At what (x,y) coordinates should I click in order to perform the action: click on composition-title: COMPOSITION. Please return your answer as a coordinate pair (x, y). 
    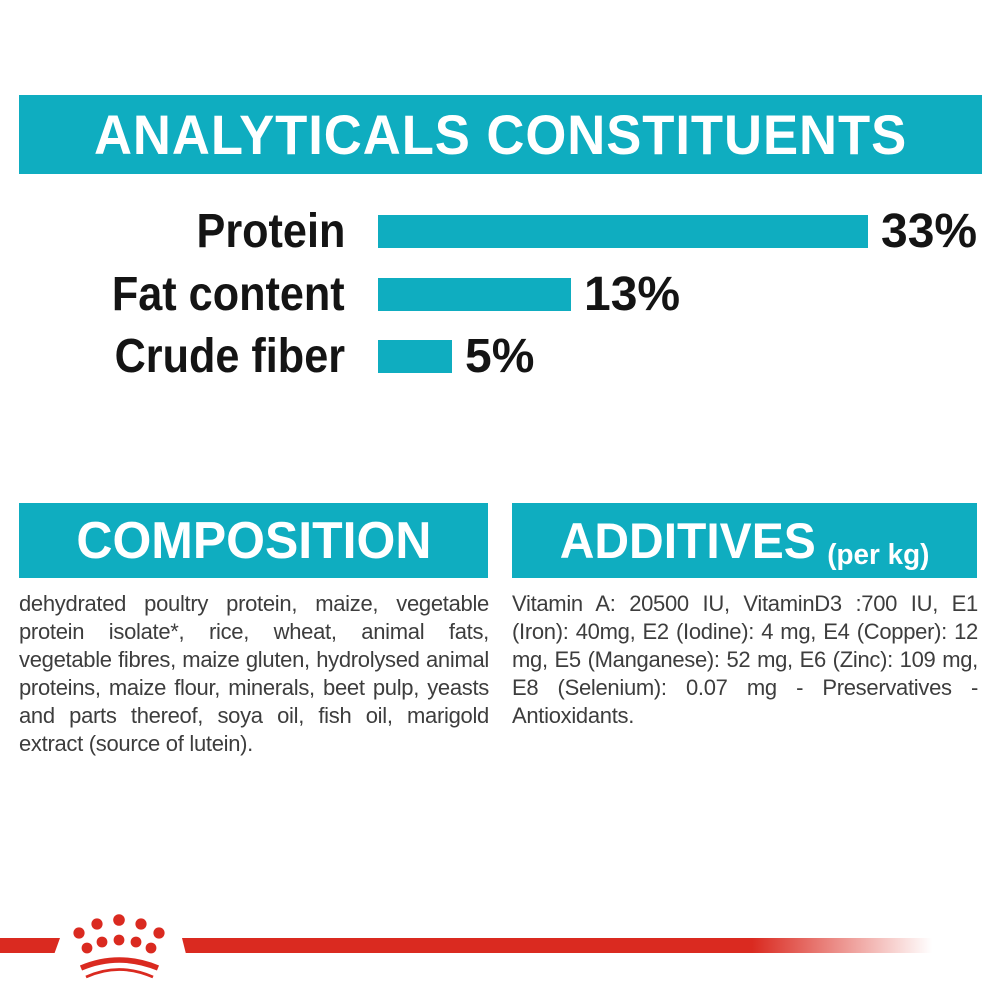
    Looking at the image, I should click on (253, 540).